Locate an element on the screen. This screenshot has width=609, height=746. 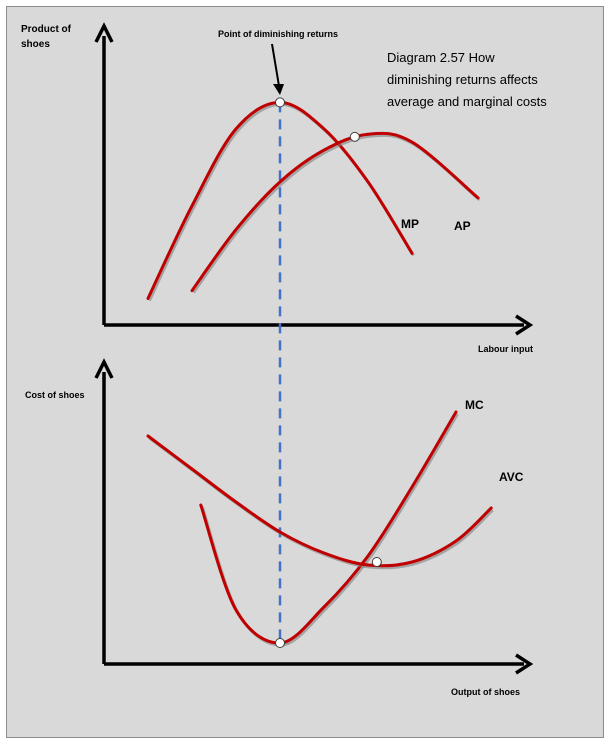
top-ylabel-line1: Product of is located at coordinates (46, 29).